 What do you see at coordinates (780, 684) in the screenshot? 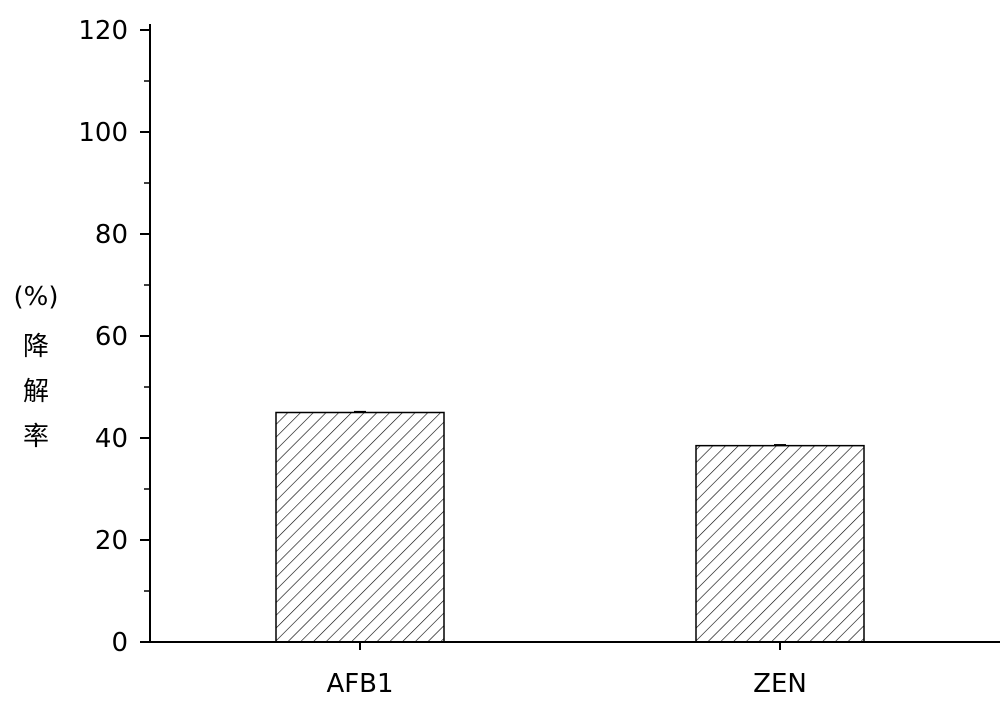
I see `x-tick-label-zen: ZEN` at bounding box center [780, 684].